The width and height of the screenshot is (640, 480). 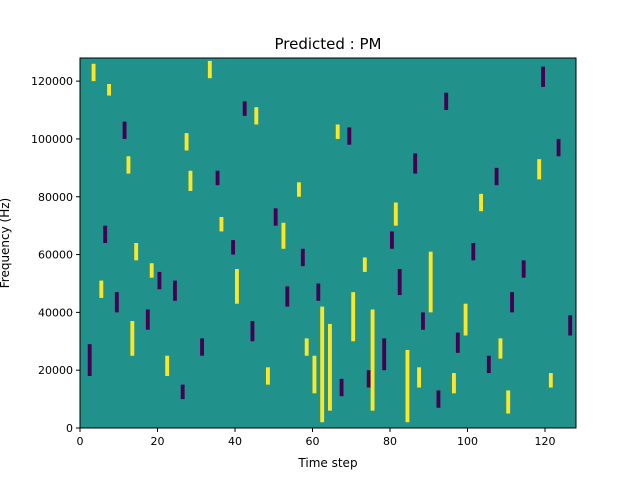 What do you see at coordinates (69, 428) in the screenshot?
I see `y-tick-label: 0` at bounding box center [69, 428].